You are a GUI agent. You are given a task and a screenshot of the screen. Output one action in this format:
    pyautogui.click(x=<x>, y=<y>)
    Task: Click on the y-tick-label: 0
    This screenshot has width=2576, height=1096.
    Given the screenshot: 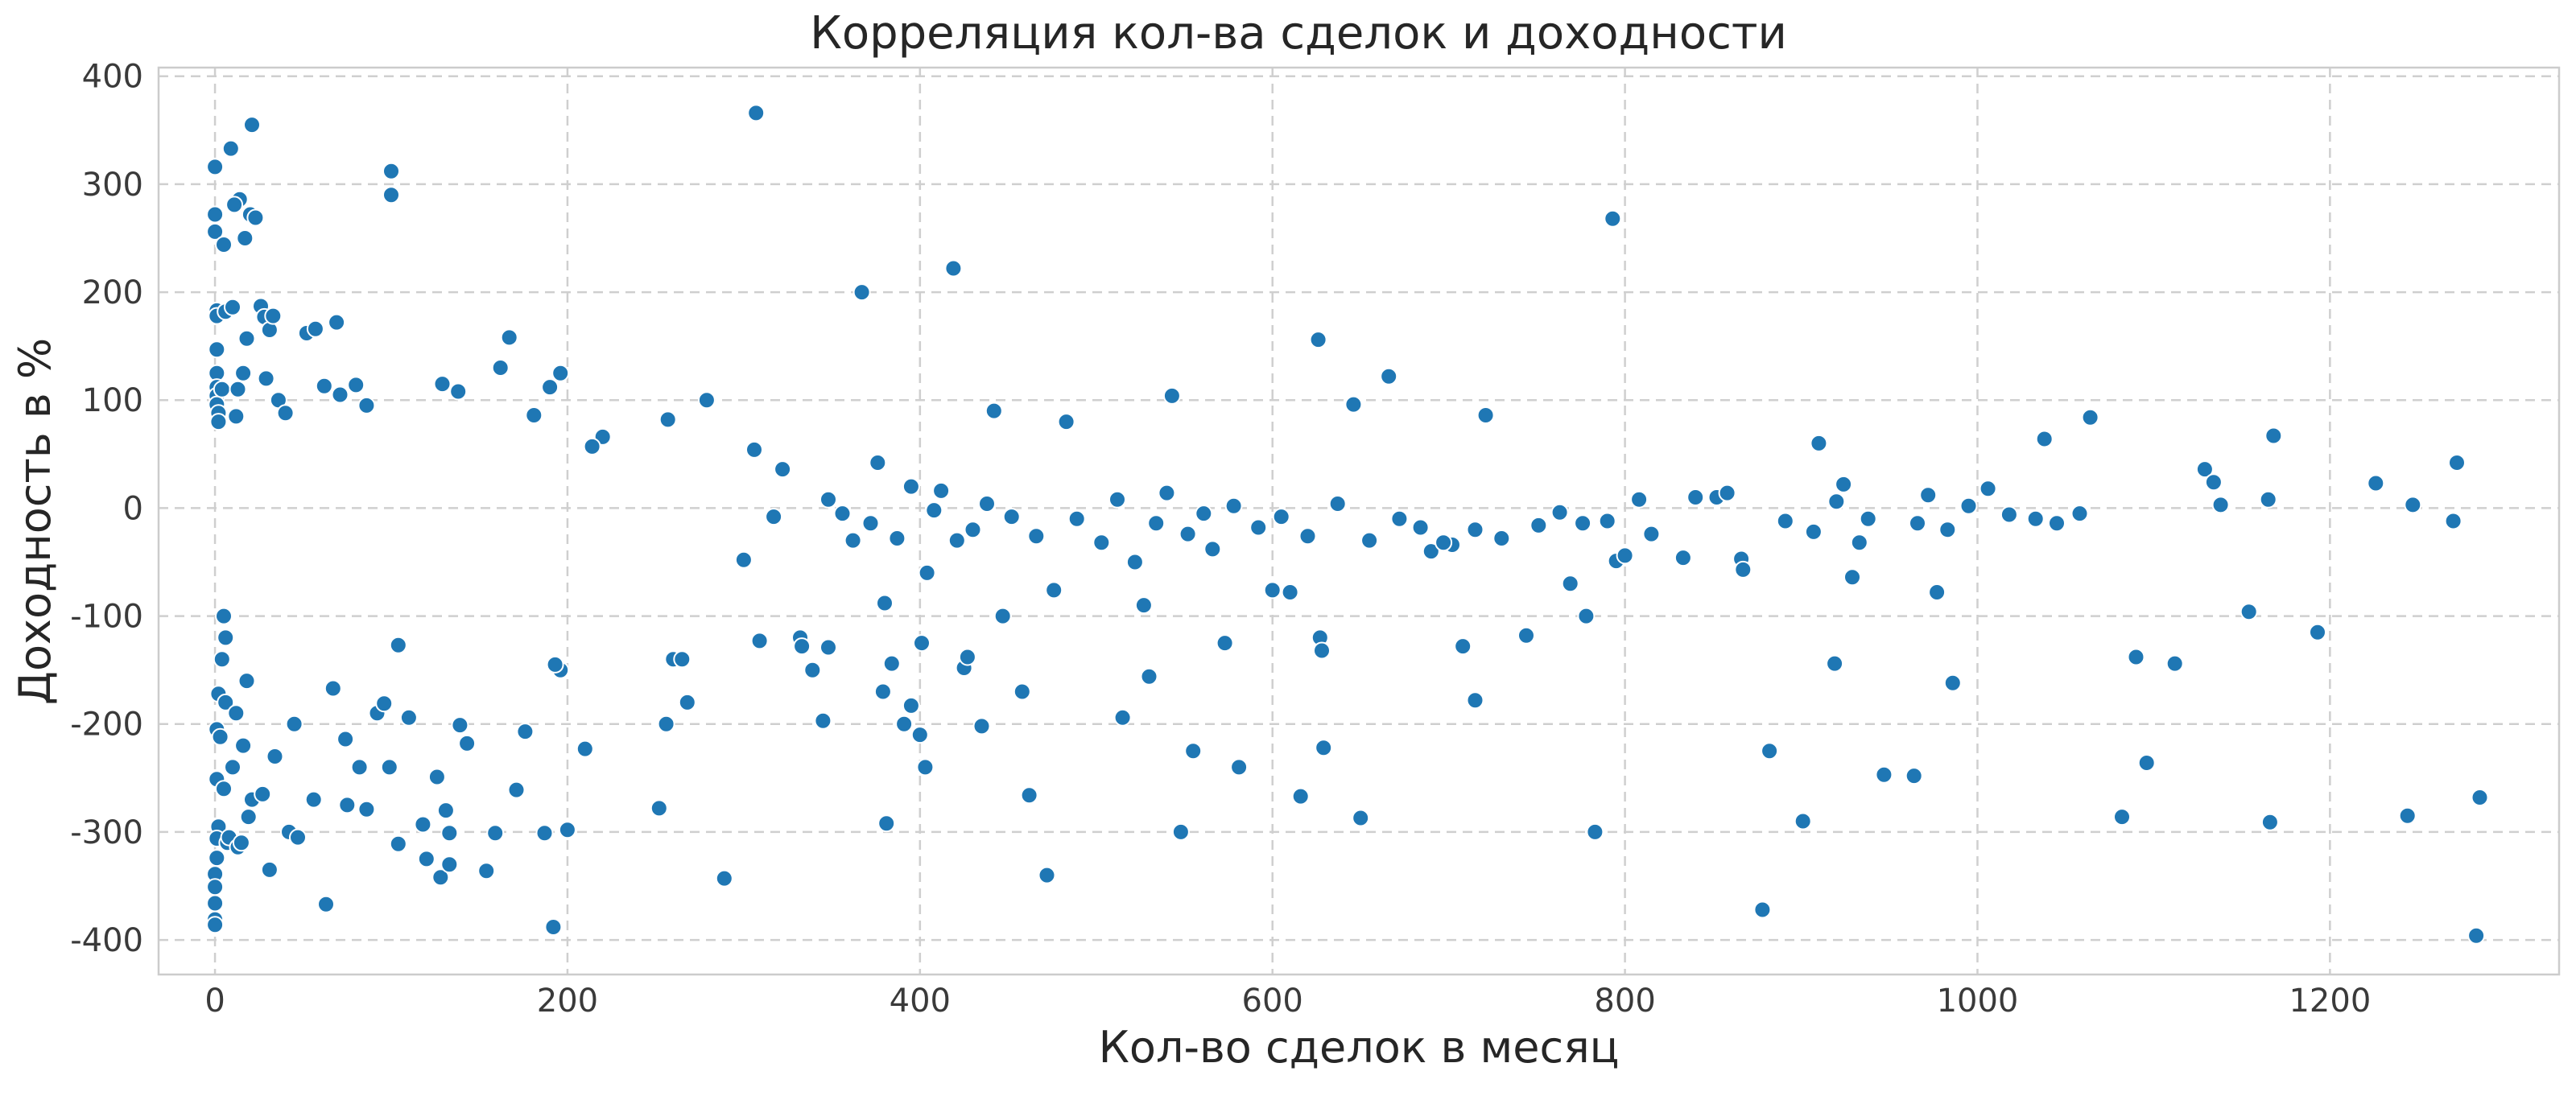 What is the action you would take?
    pyautogui.click(x=133, y=508)
    